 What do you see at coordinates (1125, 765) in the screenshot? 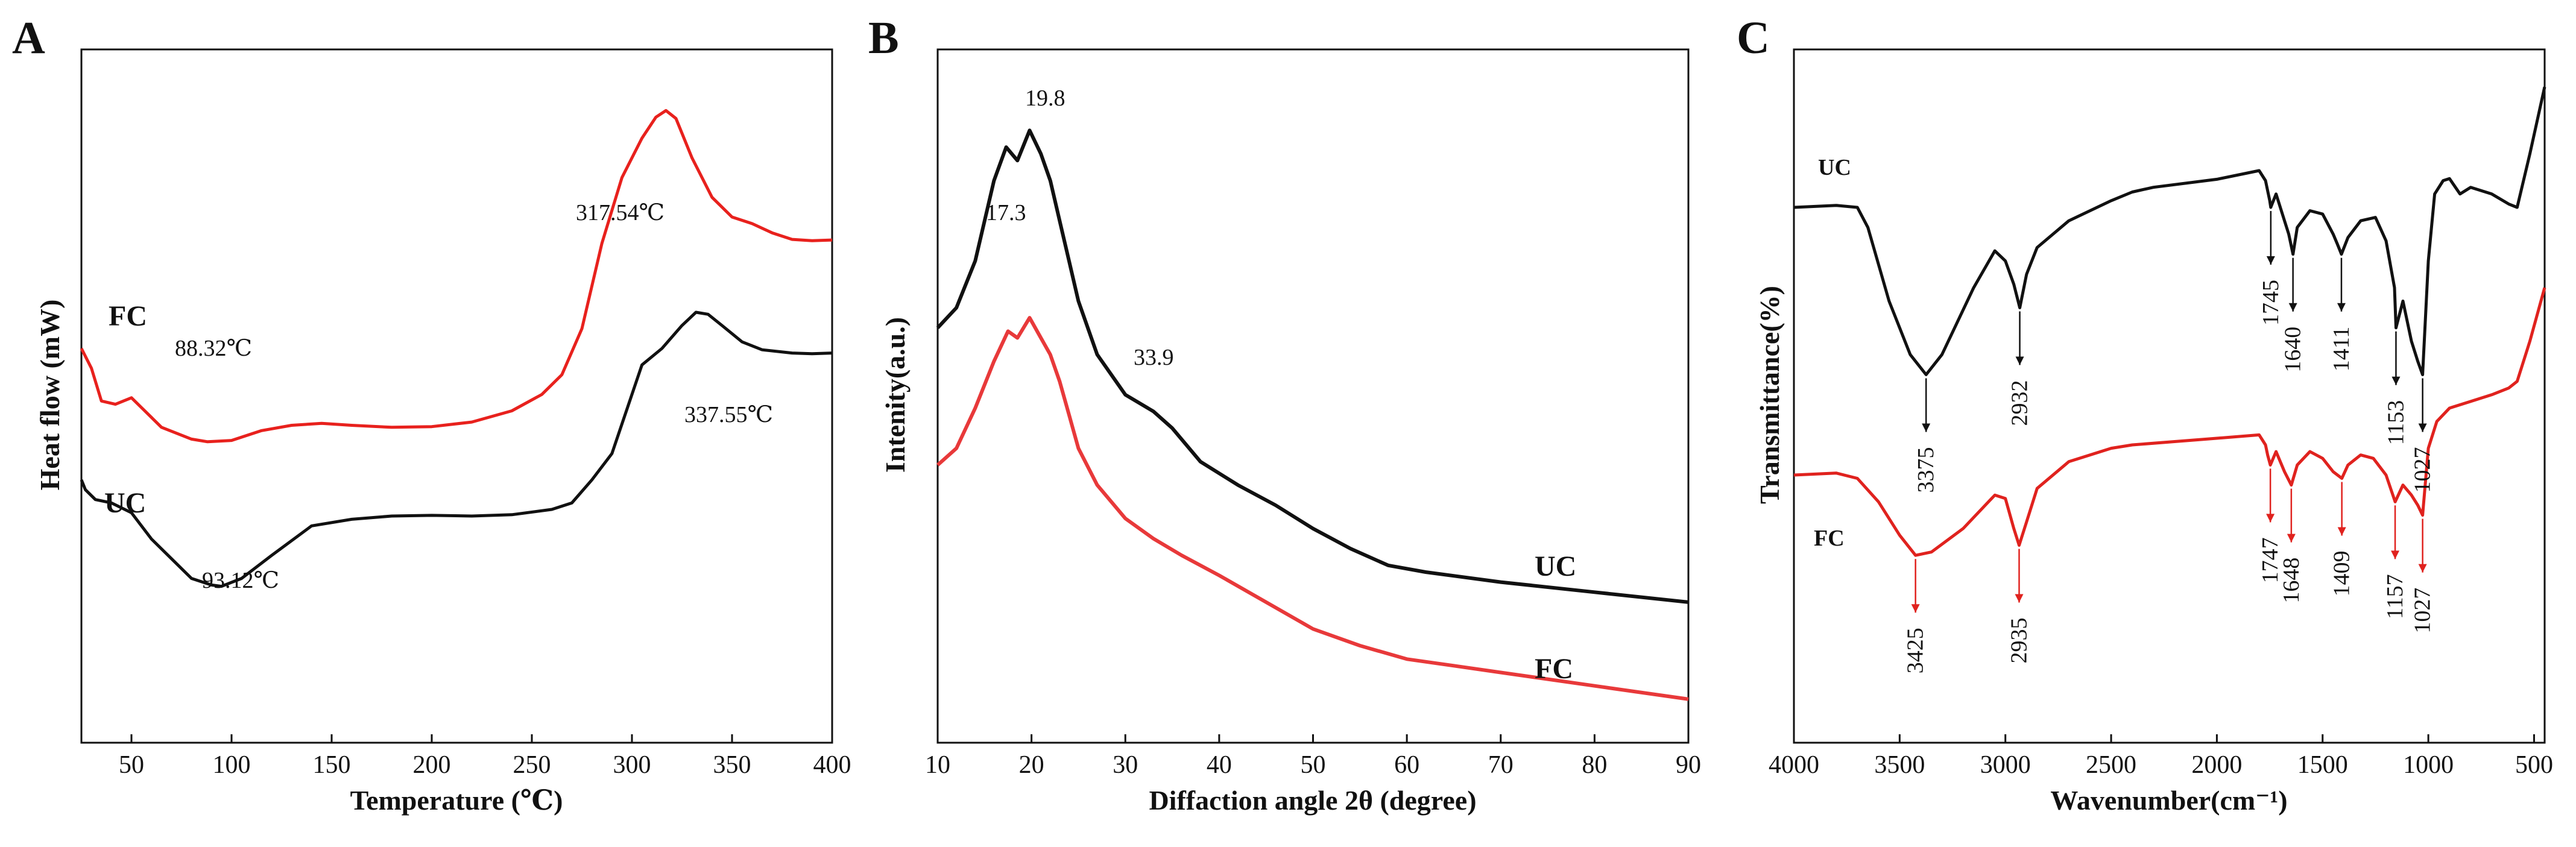
I see `x-tick-label: 30` at bounding box center [1125, 765].